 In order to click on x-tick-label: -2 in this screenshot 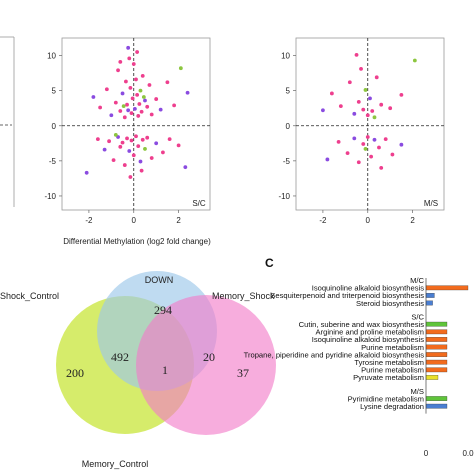, I will do `click(323, 220)`.